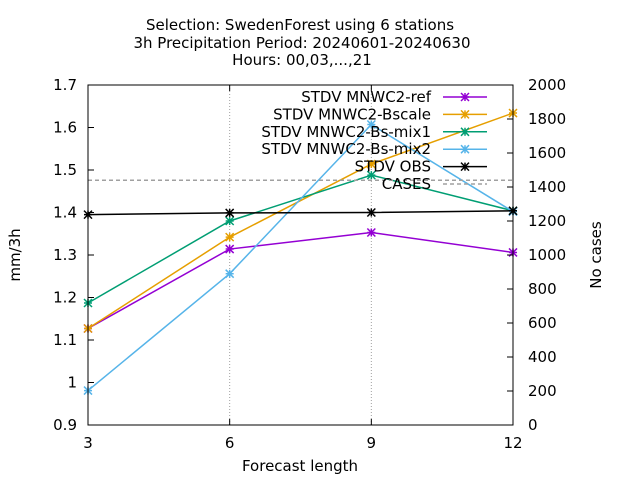 This screenshot has width=640, height=480. I want to click on y2-tick-label: 400, so click(542, 357).